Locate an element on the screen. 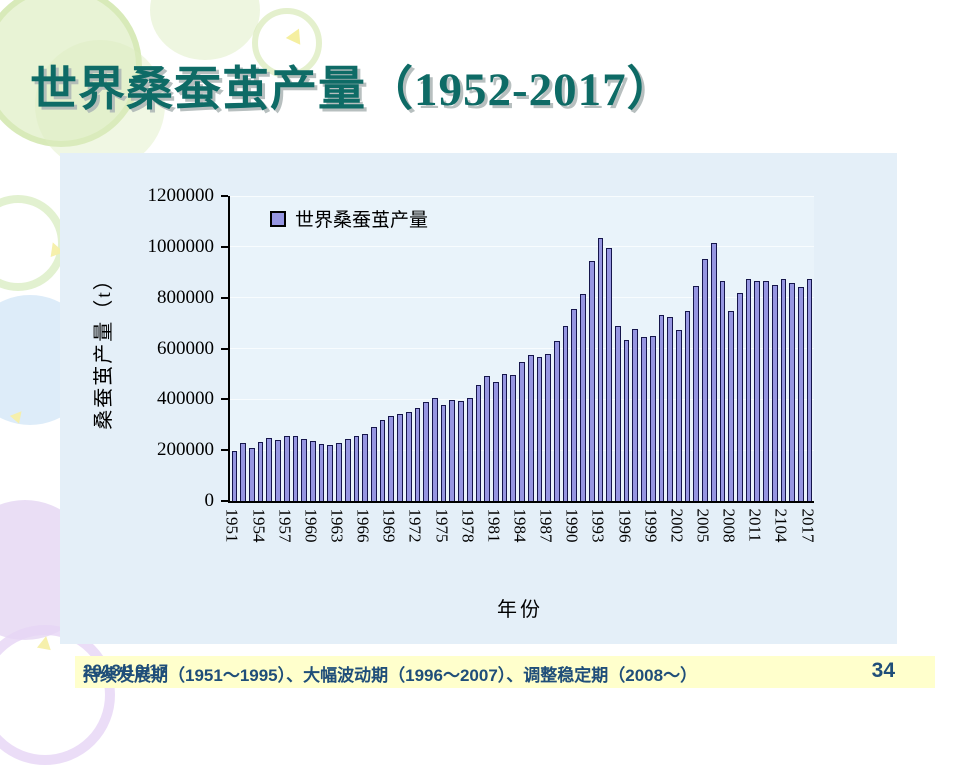 The height and width of the screenshot is (765, 960). bar-1966 is located at coordinates (365, 467).